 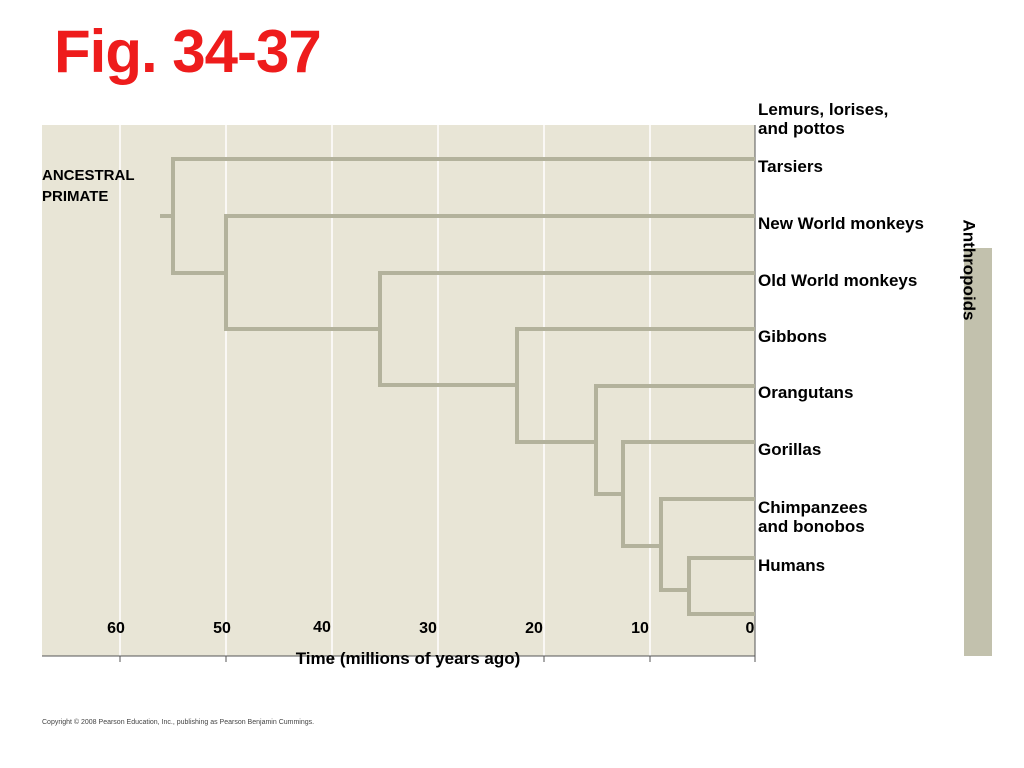 I want to click on branch-african-ape-split, so click(x=688, y=494).